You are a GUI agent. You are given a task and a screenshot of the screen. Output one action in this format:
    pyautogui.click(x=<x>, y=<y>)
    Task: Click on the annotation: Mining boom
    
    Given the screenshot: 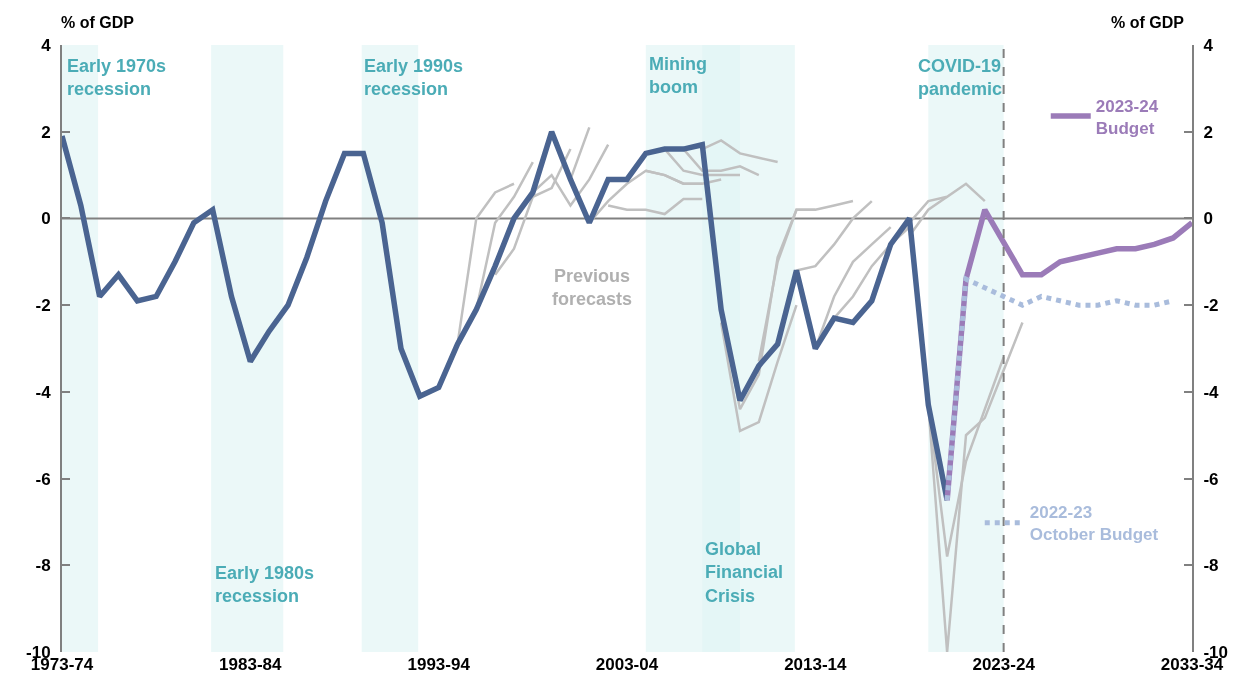 What is the action you would take?
    pyautogui.click(x=678, y=76)
    